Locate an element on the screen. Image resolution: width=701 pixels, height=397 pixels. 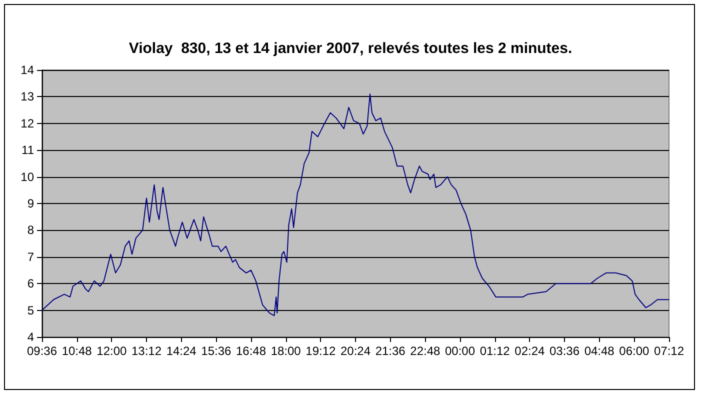
x-tick-label: 13:12 is located at coordinates (146, 351).